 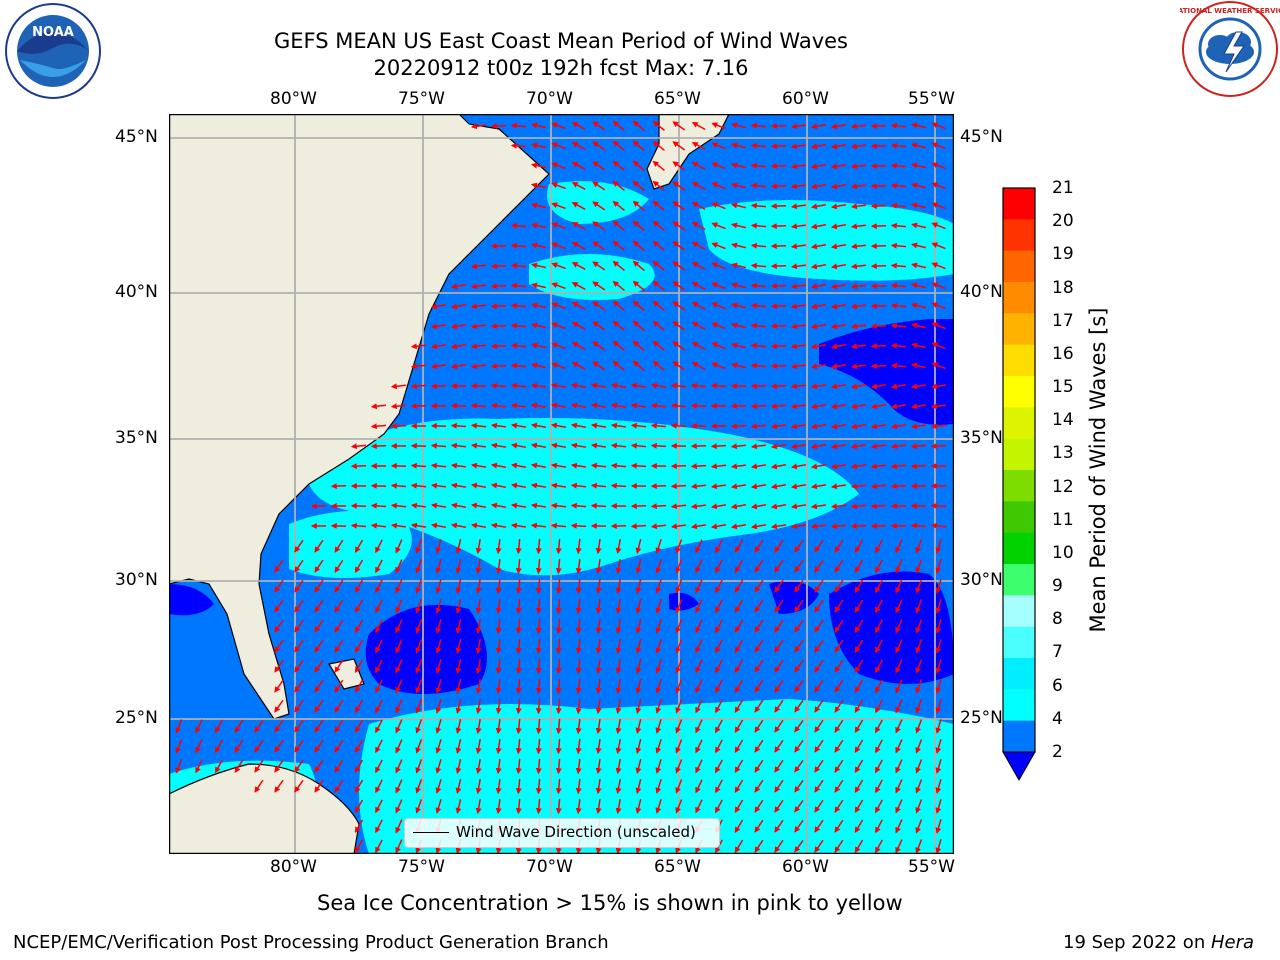 I want to click on lat-tick-right: 30°N, so click(x=981, y=580).